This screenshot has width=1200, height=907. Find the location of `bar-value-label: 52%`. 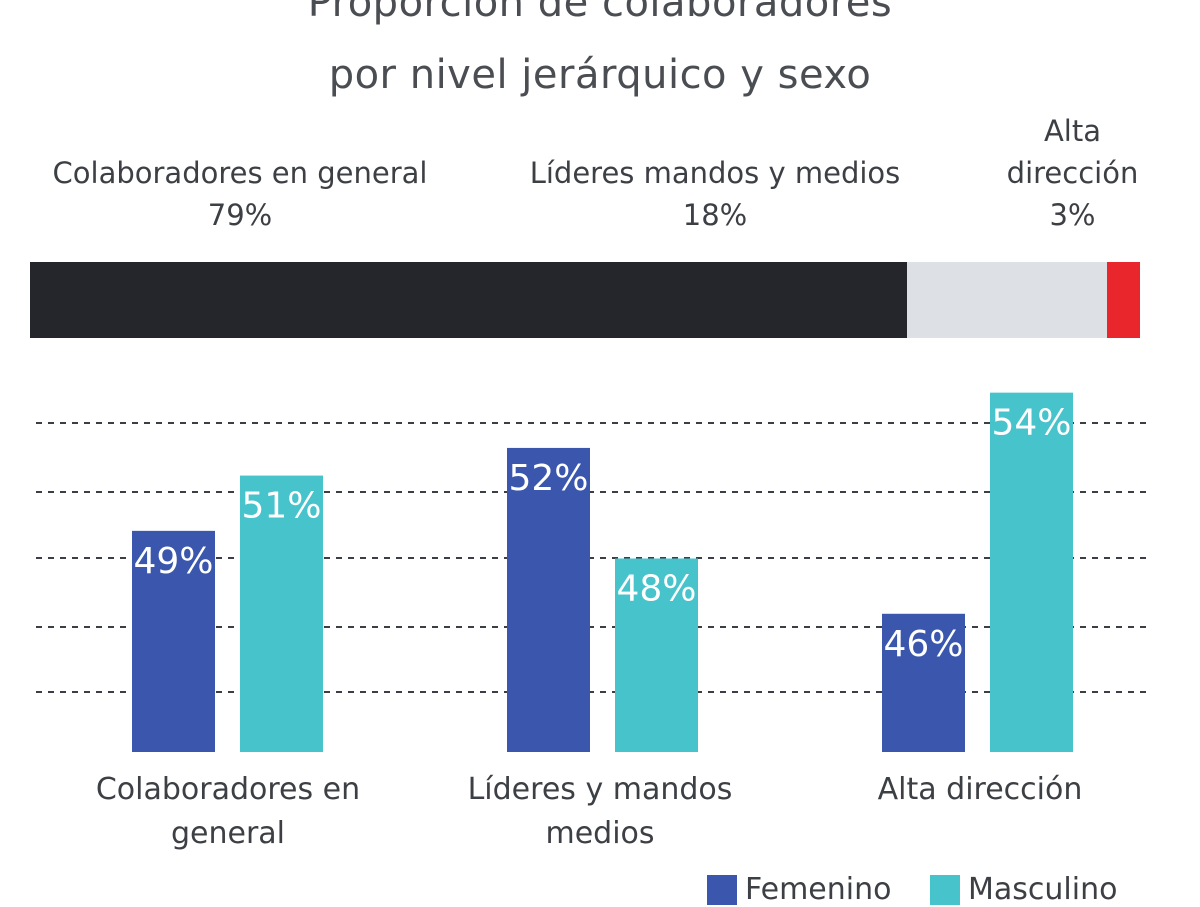

bar-value-label: 52% is located at coordinates (548, 478).